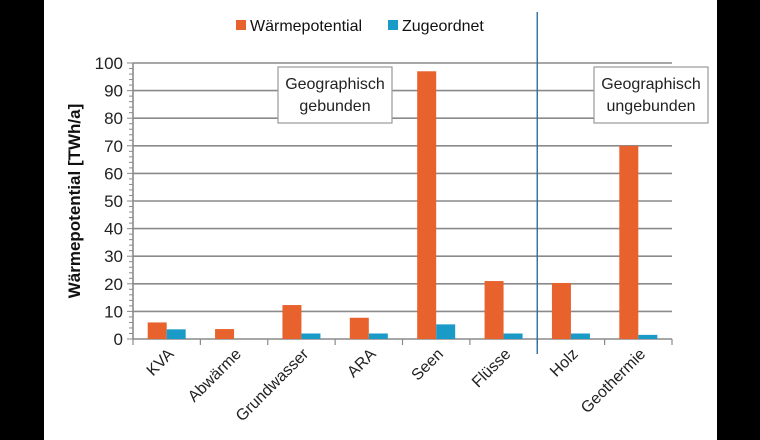  I want to click on y-tick-label: 100, so click(109, 63).